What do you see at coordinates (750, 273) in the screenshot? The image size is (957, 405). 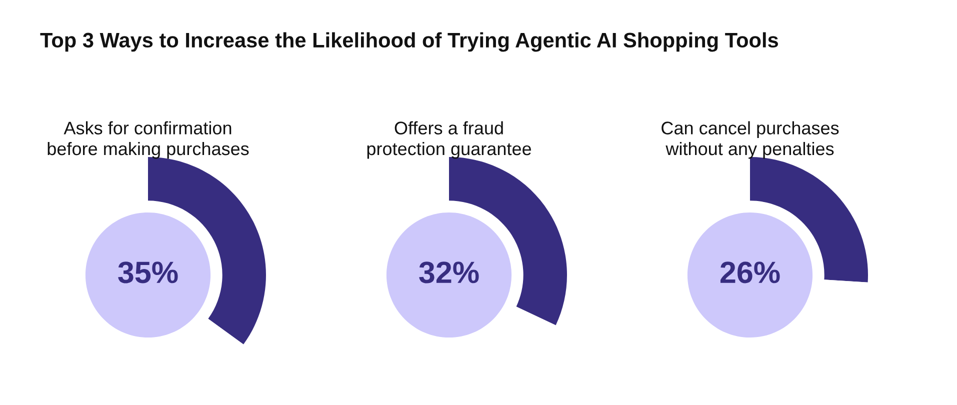 I see `data-label: 26%` at bounding box center [750, 273].